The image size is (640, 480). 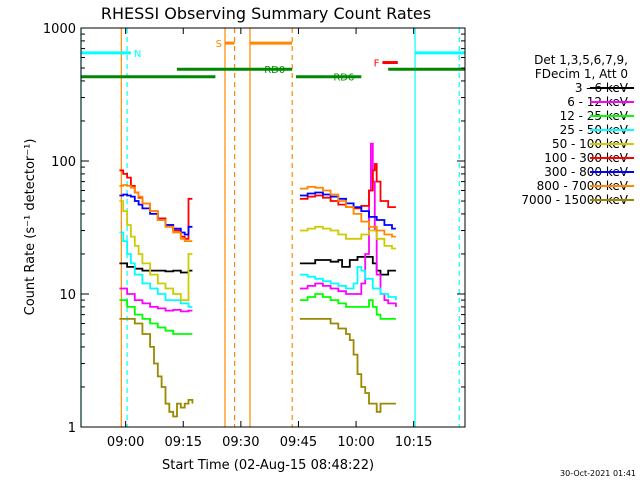 I want to click on legend-header-line-1: Det 1,3,5,6,7,9,, so click(x=581, y=60).